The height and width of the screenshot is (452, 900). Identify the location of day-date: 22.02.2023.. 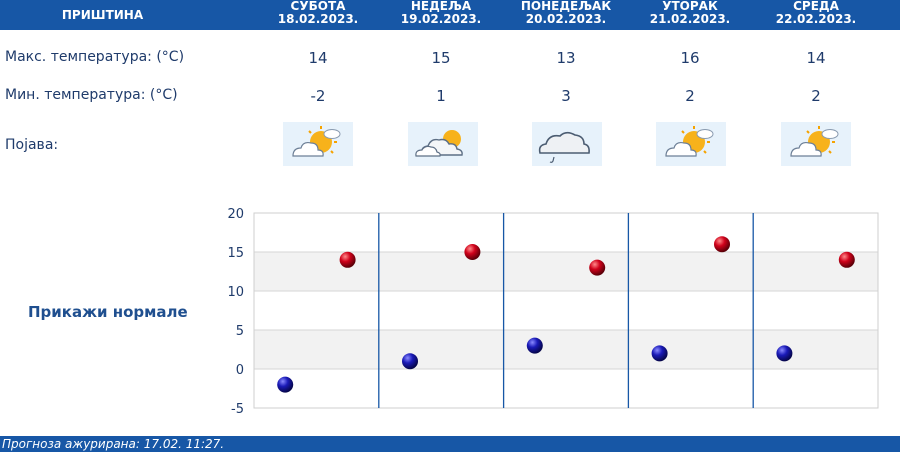
(816, 19).